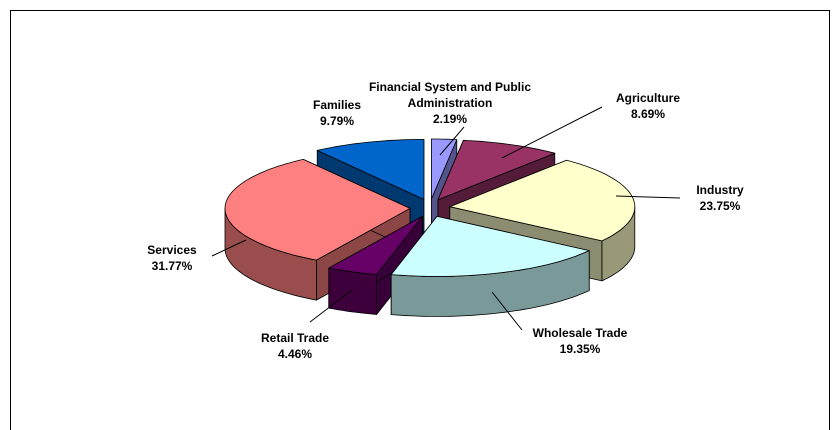  What do you see at coordinates (337, 113) in the screenshot?
I see `slice-label: Families 9.79%` at bounding box center [337, 113].